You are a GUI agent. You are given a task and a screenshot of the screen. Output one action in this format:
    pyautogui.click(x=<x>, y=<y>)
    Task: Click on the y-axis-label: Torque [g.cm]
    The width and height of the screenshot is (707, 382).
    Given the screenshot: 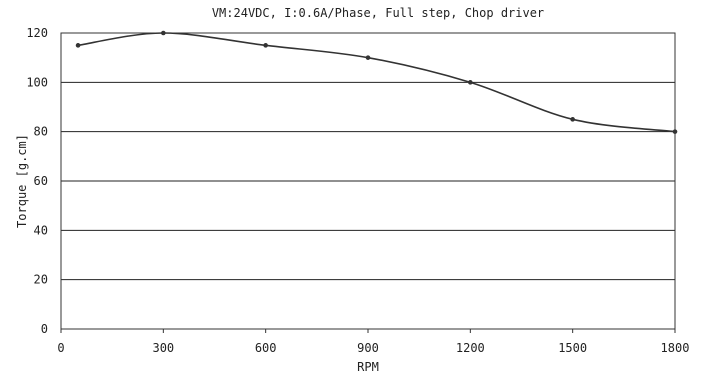 What is the action you would take?
    pyautogui.click(x=22, y=181)
    